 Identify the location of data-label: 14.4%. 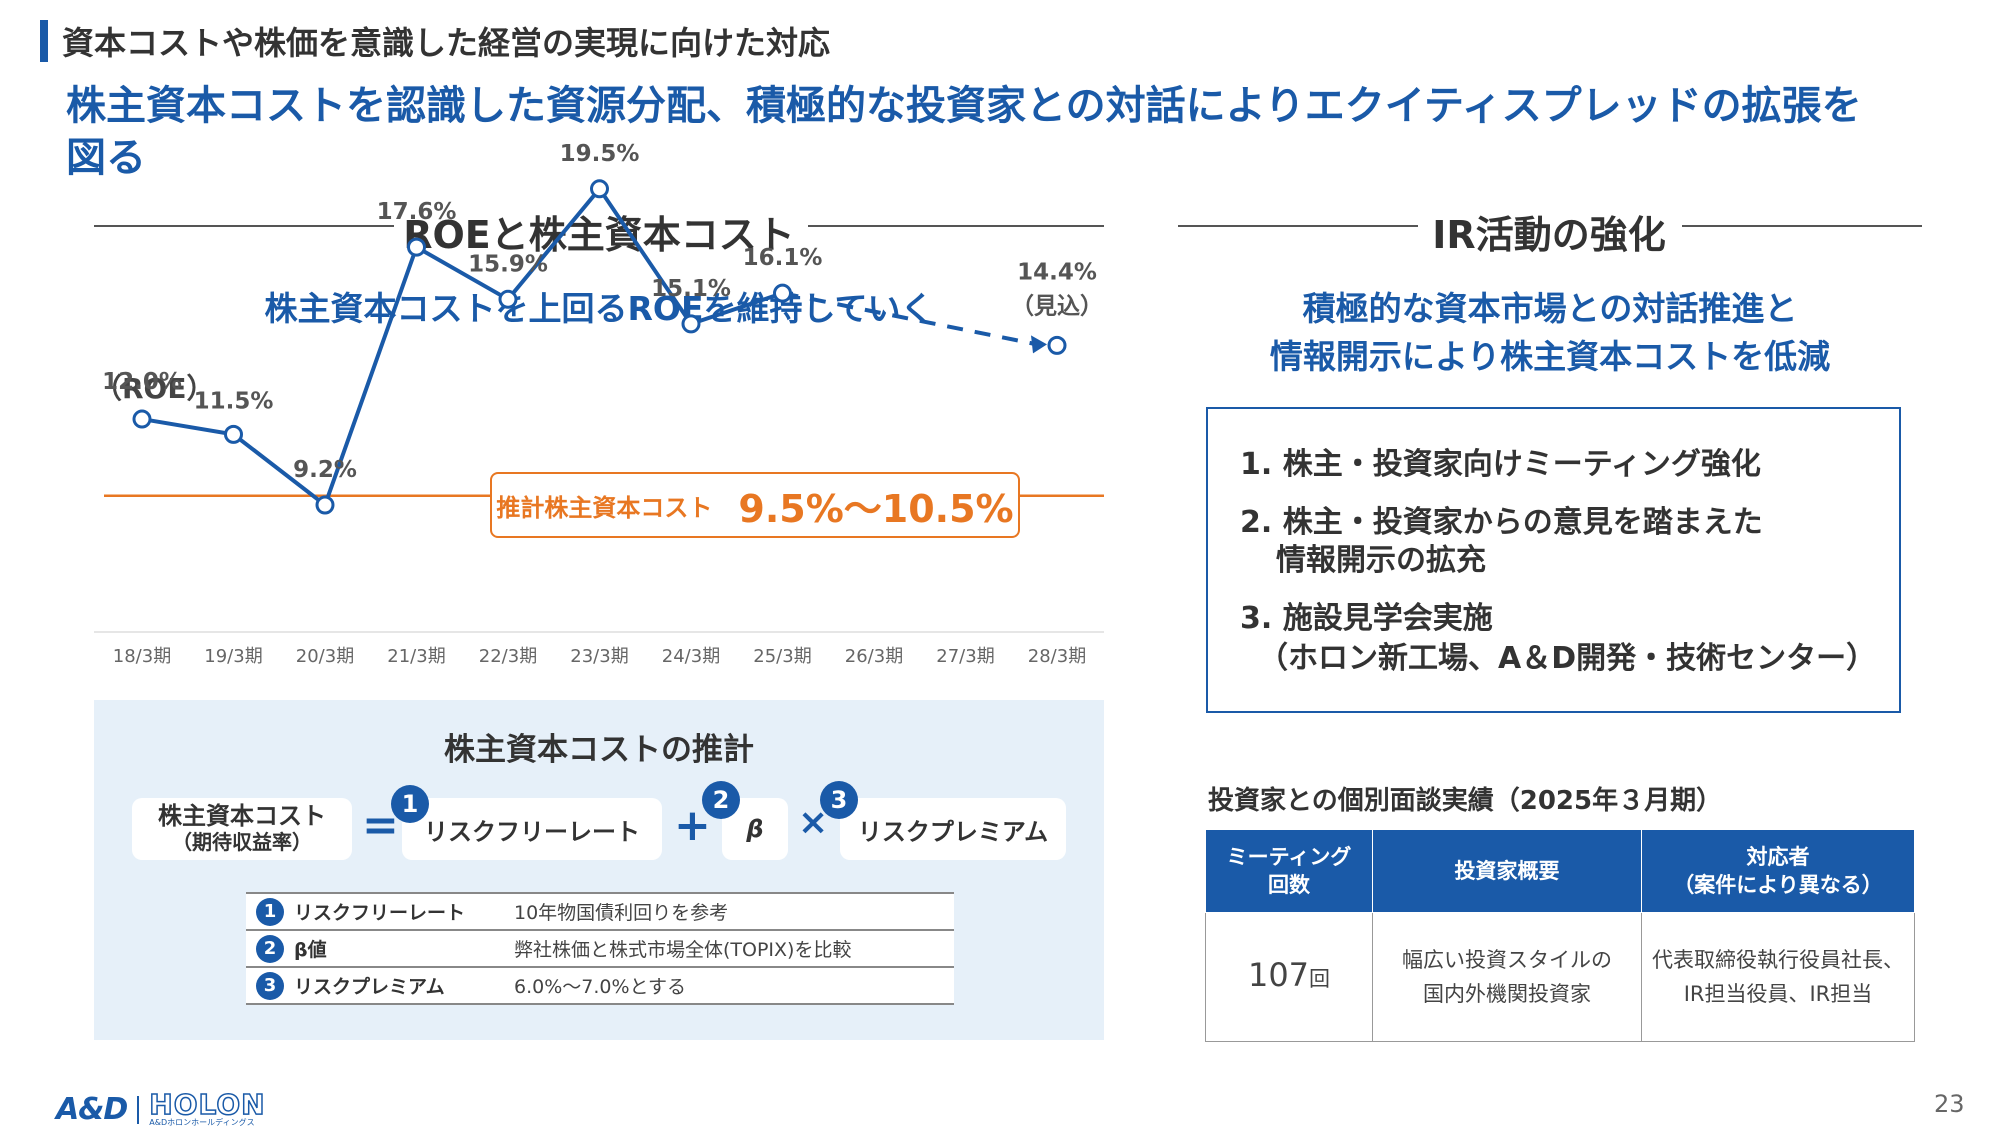
(1057, 272).